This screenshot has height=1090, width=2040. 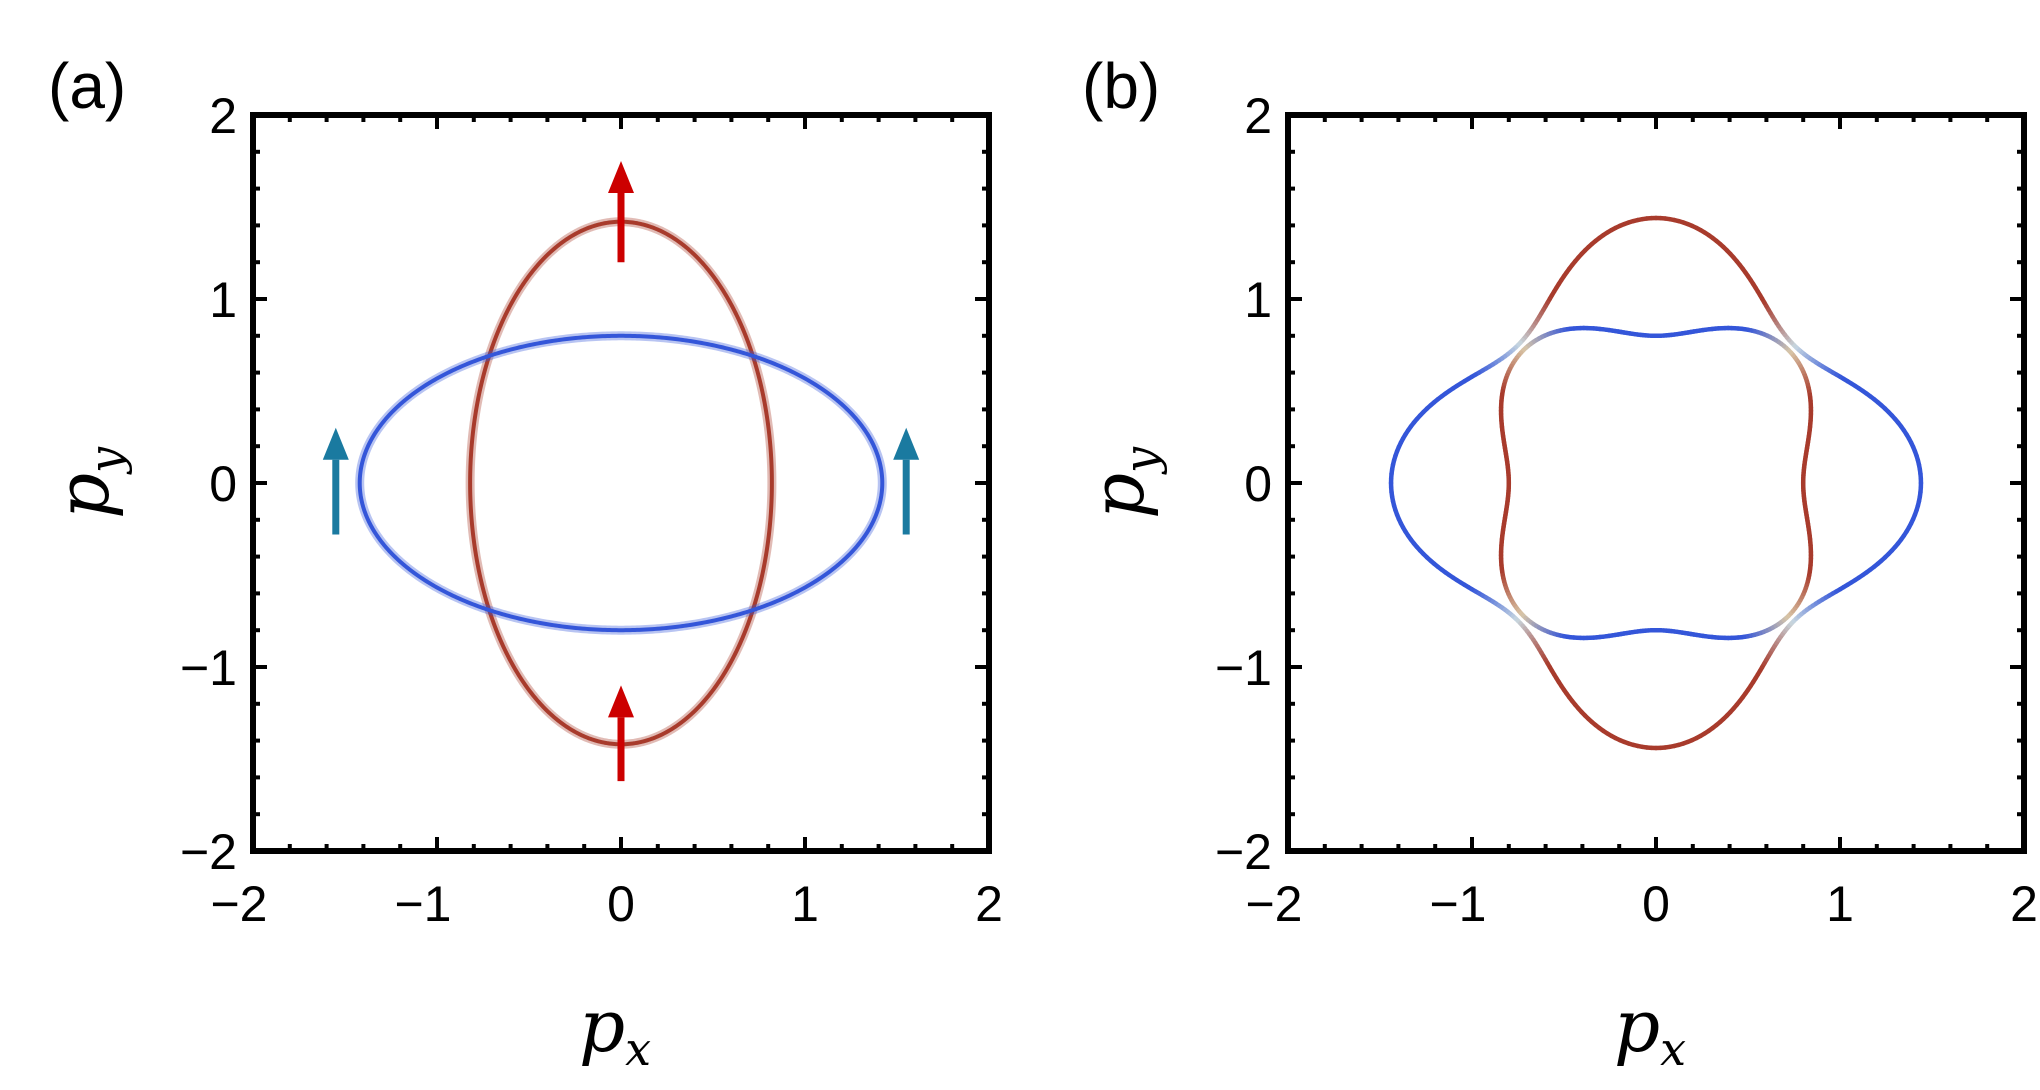 What do you see at coordinates (1121, 86) in the screenshot?
I see `panel-label-b: (b)` at bounding box center [1121, 86].